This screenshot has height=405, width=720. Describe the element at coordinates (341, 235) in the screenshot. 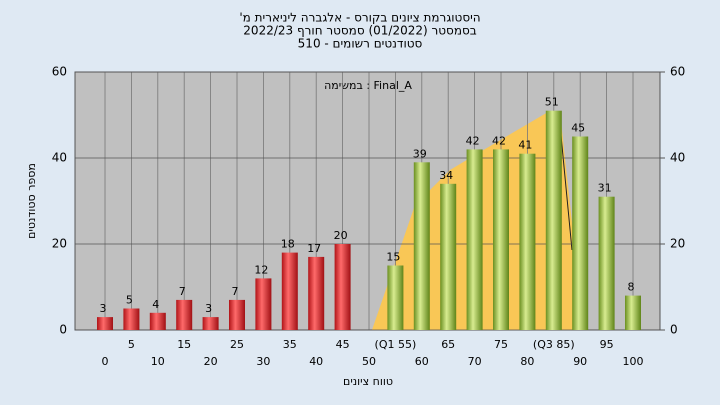

I see `data-label: 20` at that location.